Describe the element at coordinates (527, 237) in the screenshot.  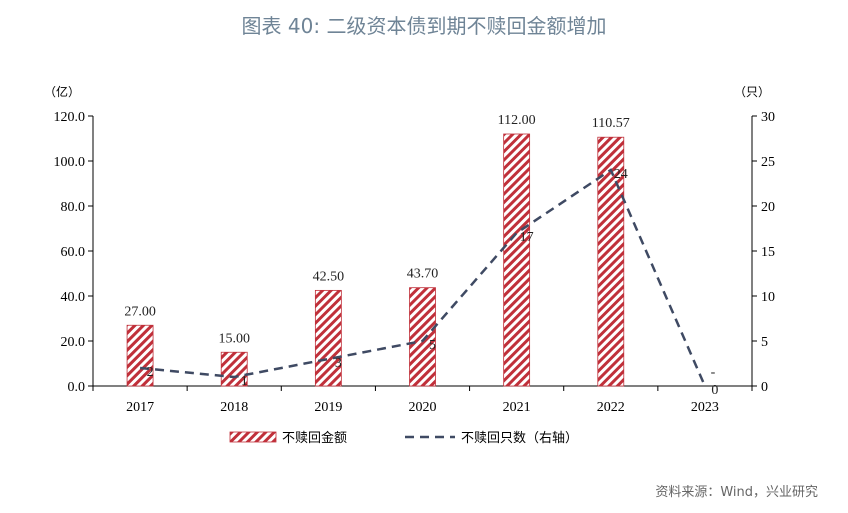
I see `line-value-label: 17` at that location.